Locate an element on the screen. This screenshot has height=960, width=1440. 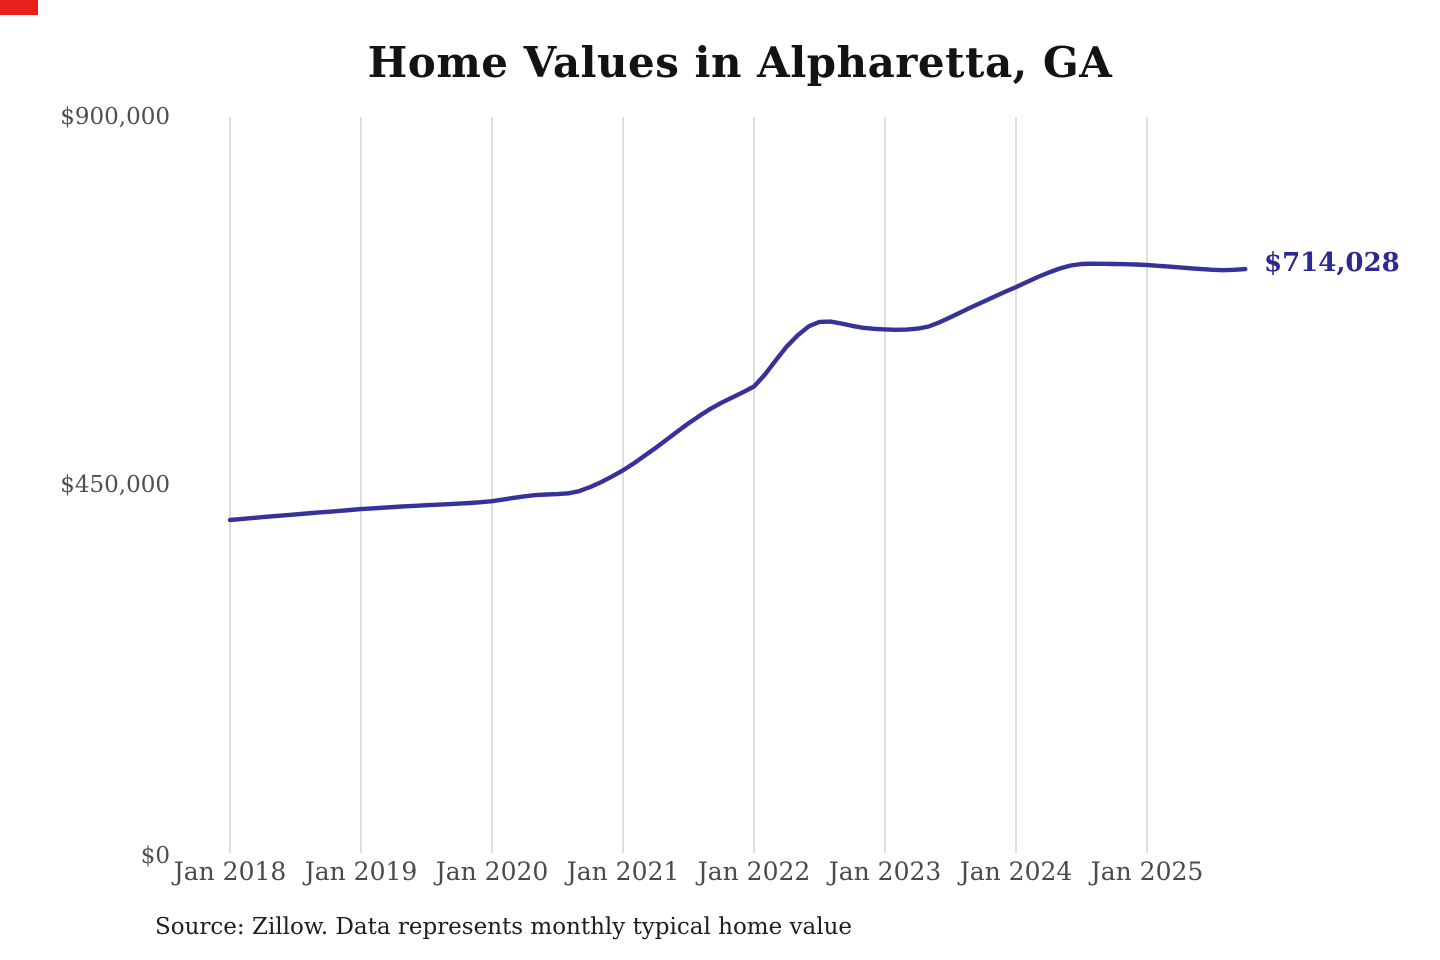
x-axis-label-2025: Jan 2025 is located at coordinates (1147, 871).